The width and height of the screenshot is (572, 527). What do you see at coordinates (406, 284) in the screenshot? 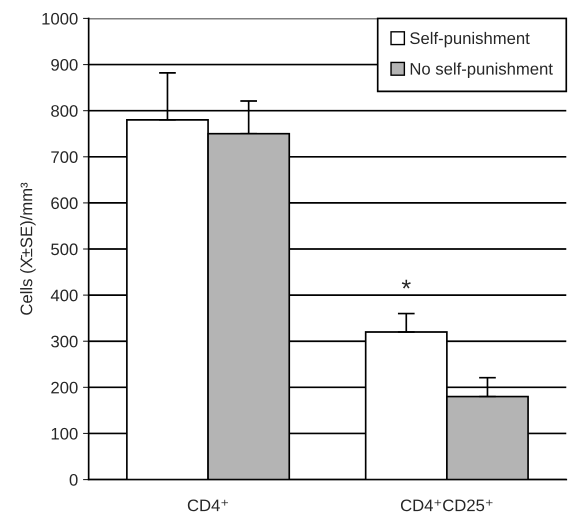
I see `annotation: *` at bounding box center [406, 284].